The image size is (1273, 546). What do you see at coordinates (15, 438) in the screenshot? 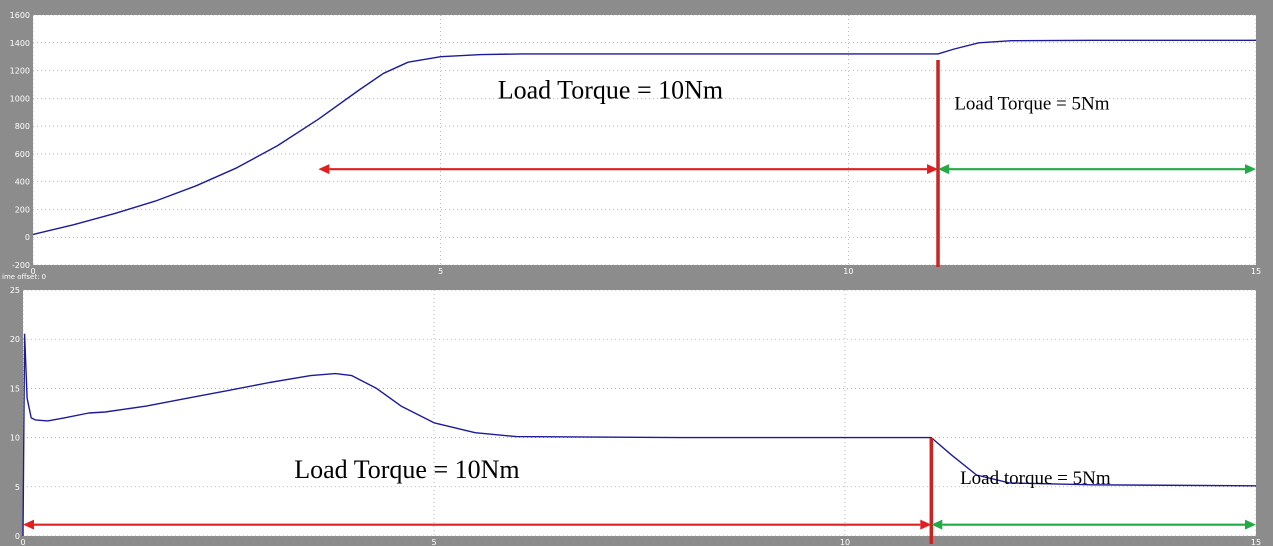
I see `y-tick-label: 10` at bounding box center [15, 438].